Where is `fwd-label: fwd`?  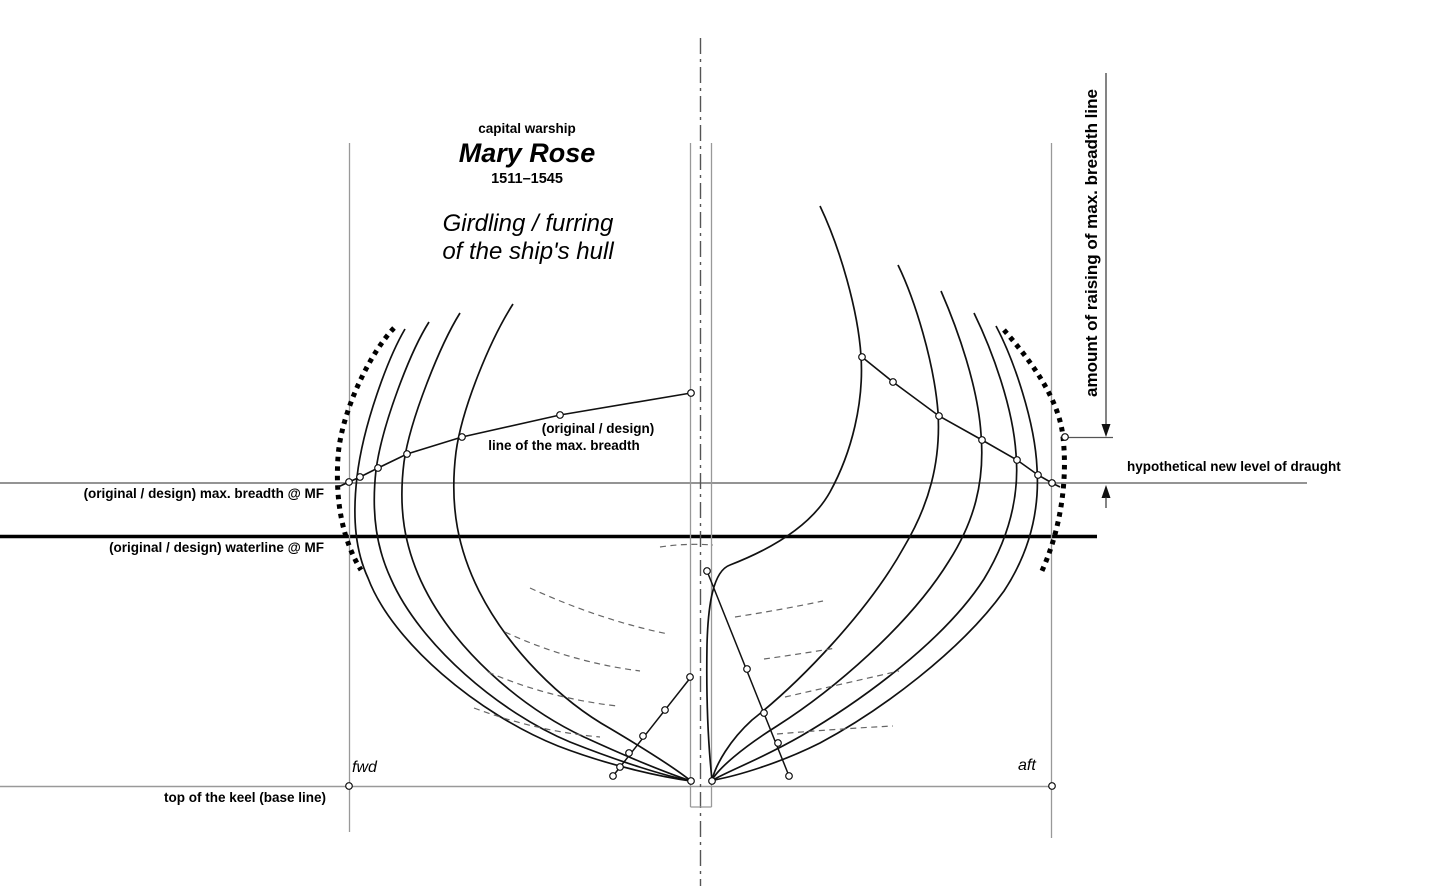 fwd-label: fwd is located at coordinates (364, 767).